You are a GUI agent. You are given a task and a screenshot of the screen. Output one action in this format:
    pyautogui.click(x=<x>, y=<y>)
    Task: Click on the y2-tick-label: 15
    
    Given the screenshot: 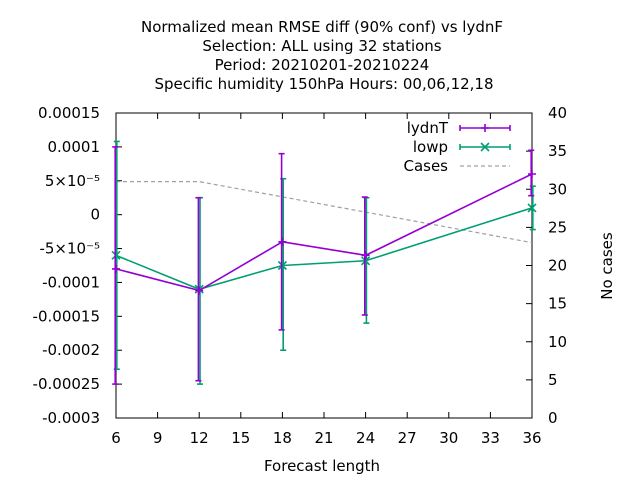 What is the action you would take?
    pyautogui.click(x=557, y=304)
    